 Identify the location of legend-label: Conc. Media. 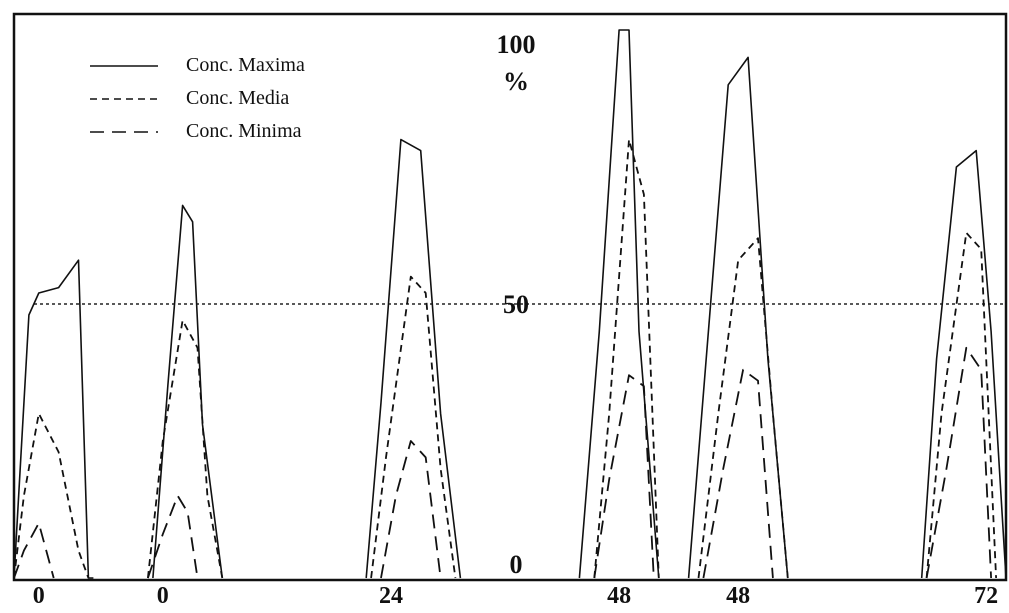
(237, 98).